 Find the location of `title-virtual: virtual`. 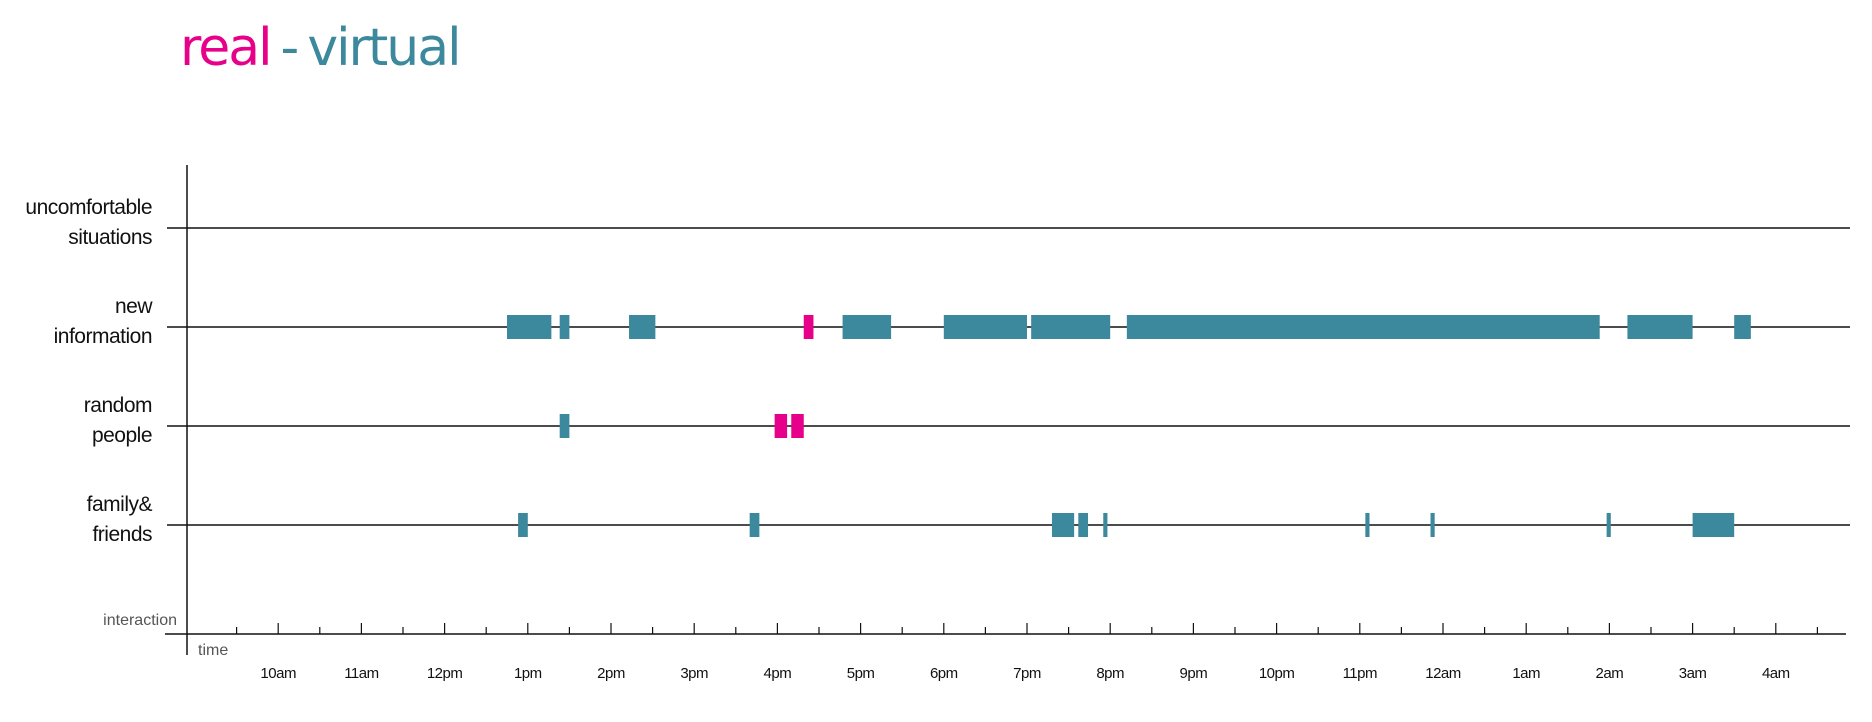

title-virtual: virtual is located at coordinates (384, 48).